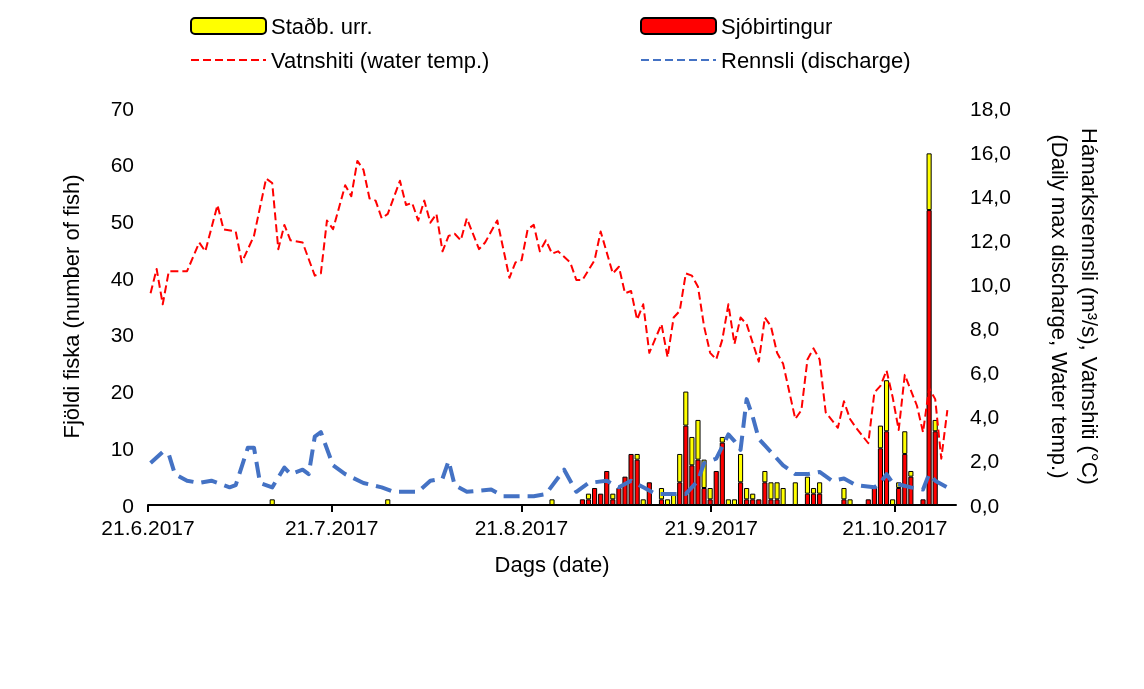  Describe the element at coordinates (552, 564) in the screenshot. I see `x-axis-title: Dags (date)` at that location.